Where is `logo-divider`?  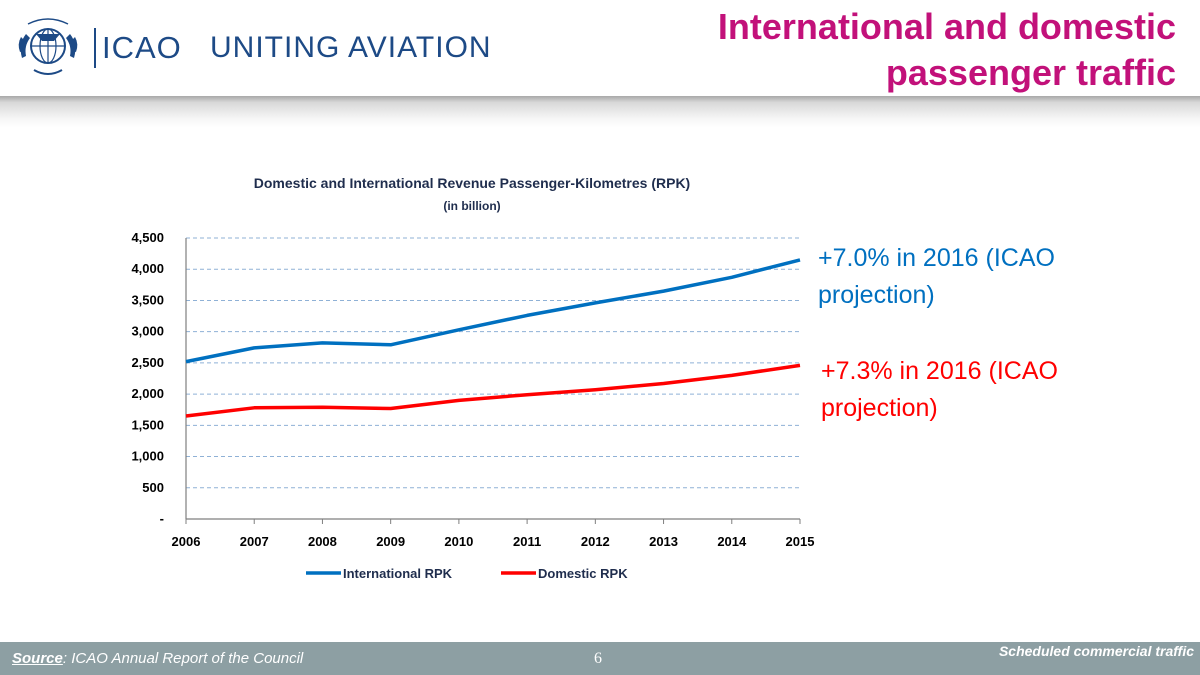
logo-divider is located at coordinates (95, 48).